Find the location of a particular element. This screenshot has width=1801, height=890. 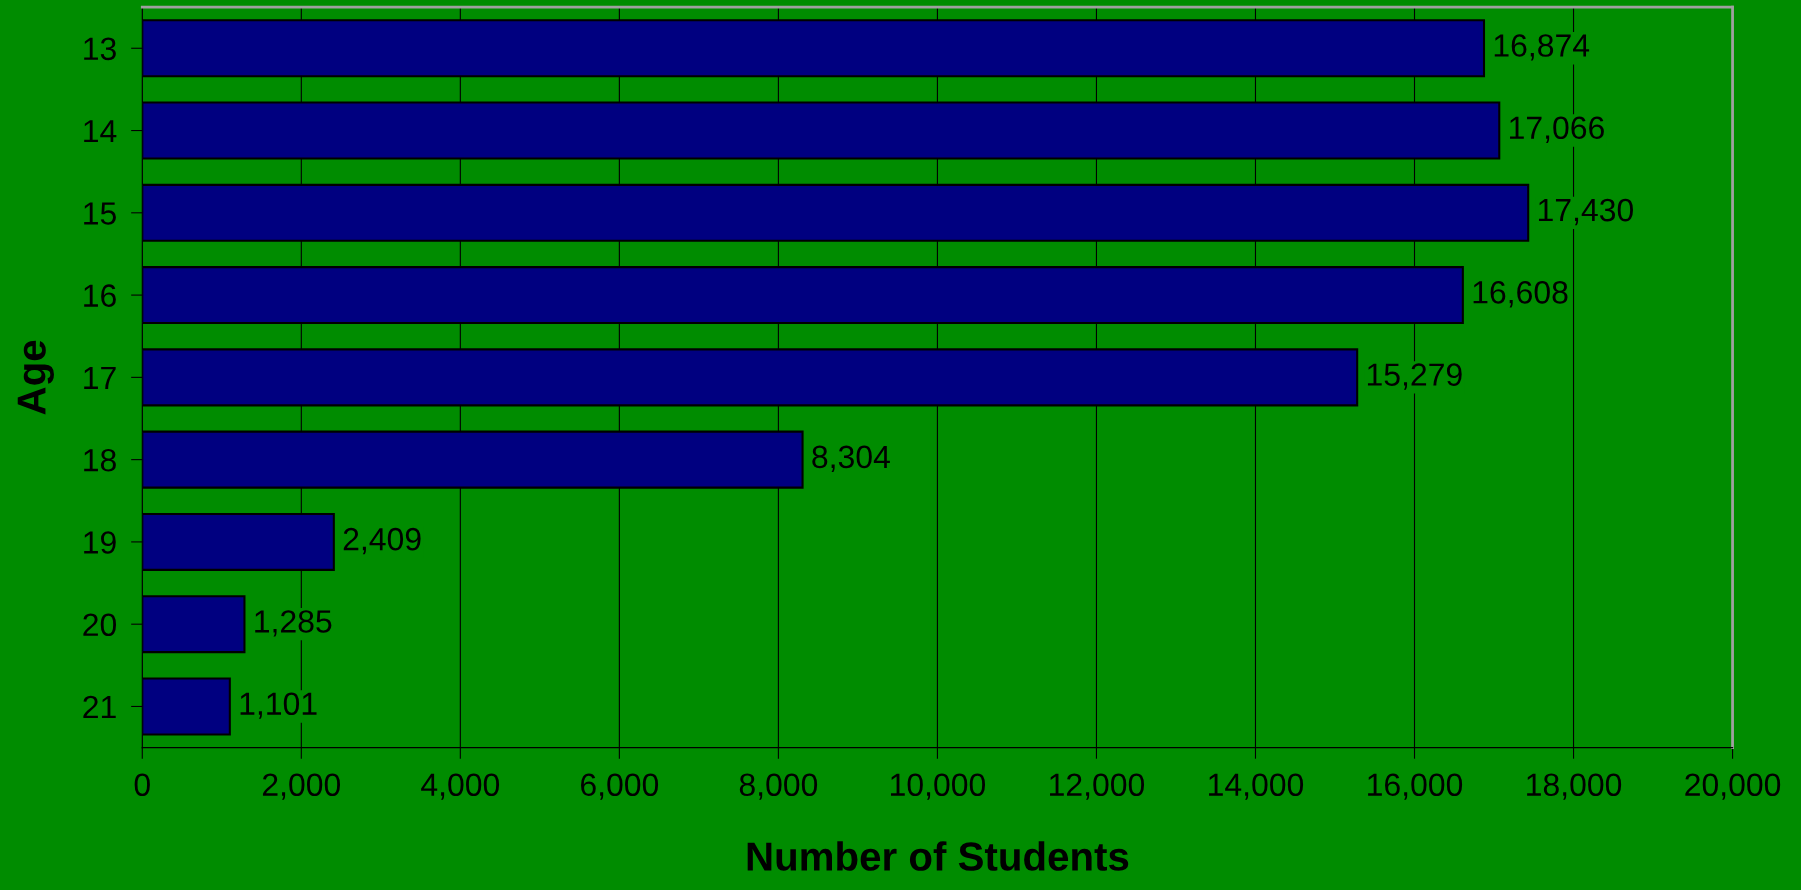

x-tick-label: 16,000 is located at coordinates (1415, 786).